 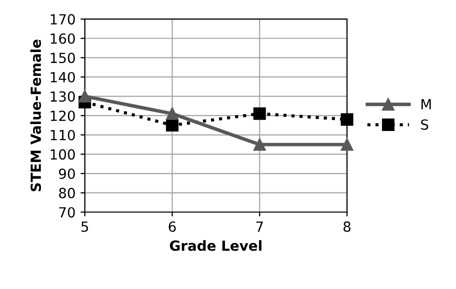 What do you see at coordinates (62, 77) in the screenshot?
I see `y-tick-label: 140` at bounding box center [62, 77].